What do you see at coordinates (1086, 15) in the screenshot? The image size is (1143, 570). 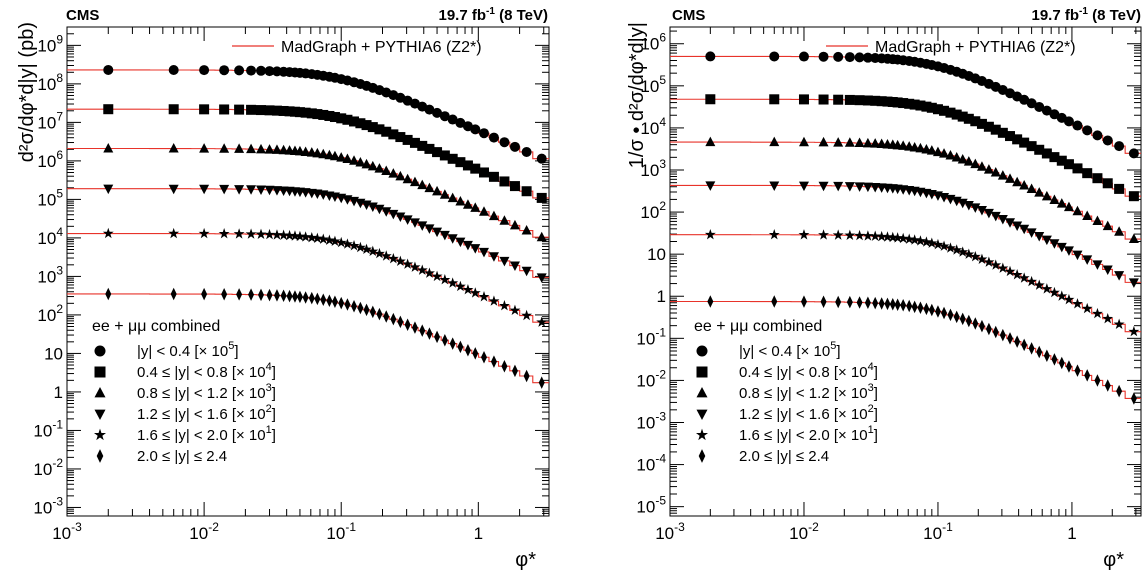 I see `lumi-label: 19.7 fb-1 (8 TeV)` at bounding box center [1086, 15].